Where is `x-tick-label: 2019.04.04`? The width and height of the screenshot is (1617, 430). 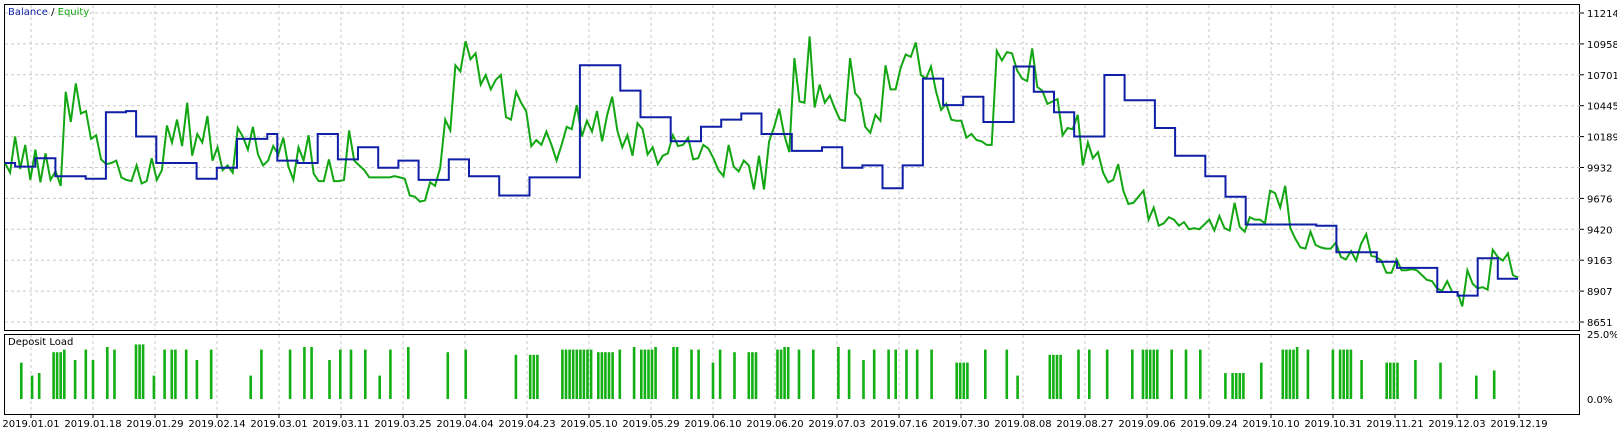
x-tick-label: 2019.04.04 is located at coordinates (464, 424).